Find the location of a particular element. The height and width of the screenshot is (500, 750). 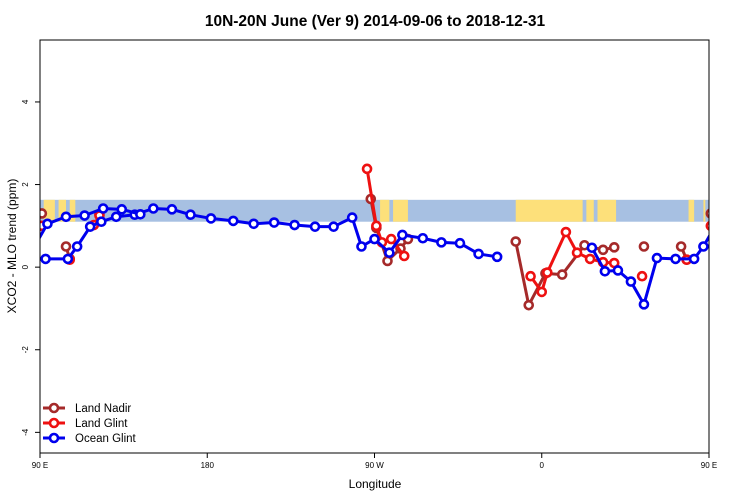

y-tick-label: 2 is located at coordinates (25, 184).